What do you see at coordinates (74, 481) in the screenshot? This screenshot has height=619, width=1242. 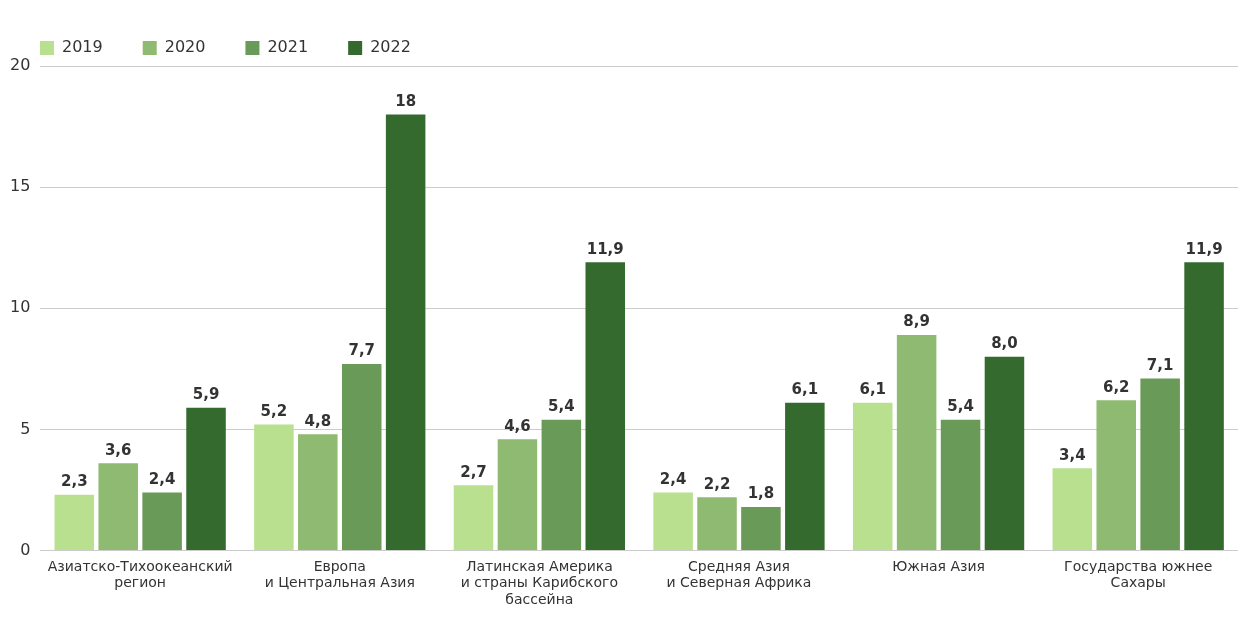 I see `data-label: 2,3` at bounding box center [74, 481].